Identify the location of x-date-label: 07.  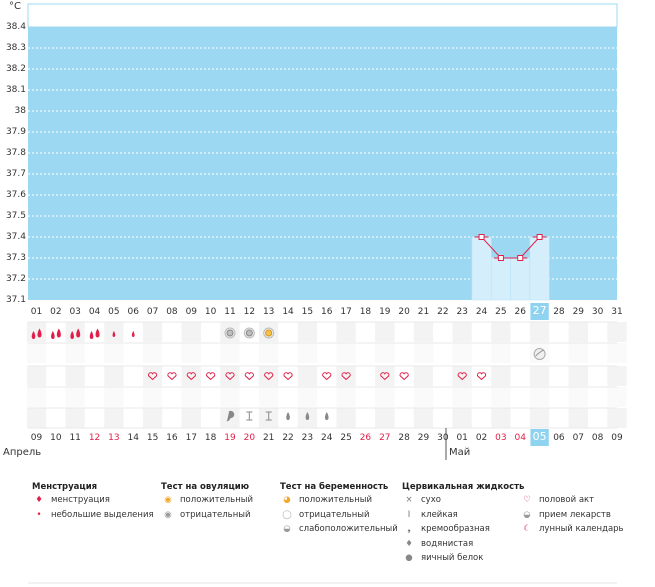
(578, 438).